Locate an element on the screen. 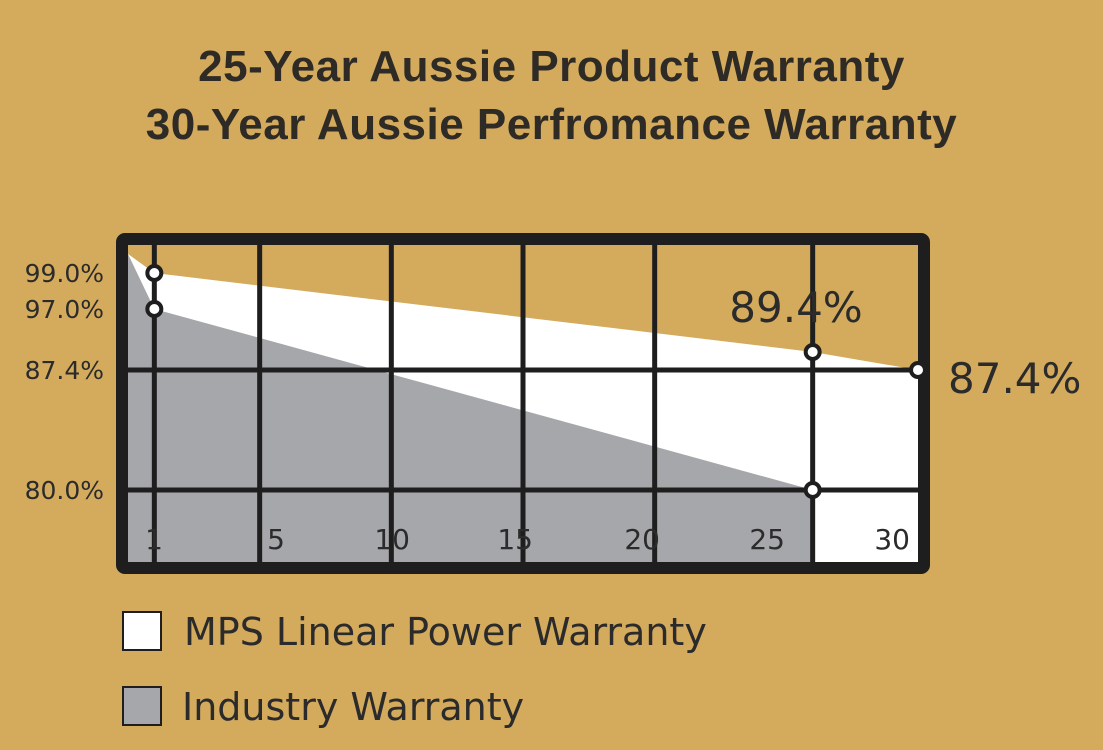 This screenshot has height=750, width=1103. legend-swatch-industry is located at coordinates (142, 706).